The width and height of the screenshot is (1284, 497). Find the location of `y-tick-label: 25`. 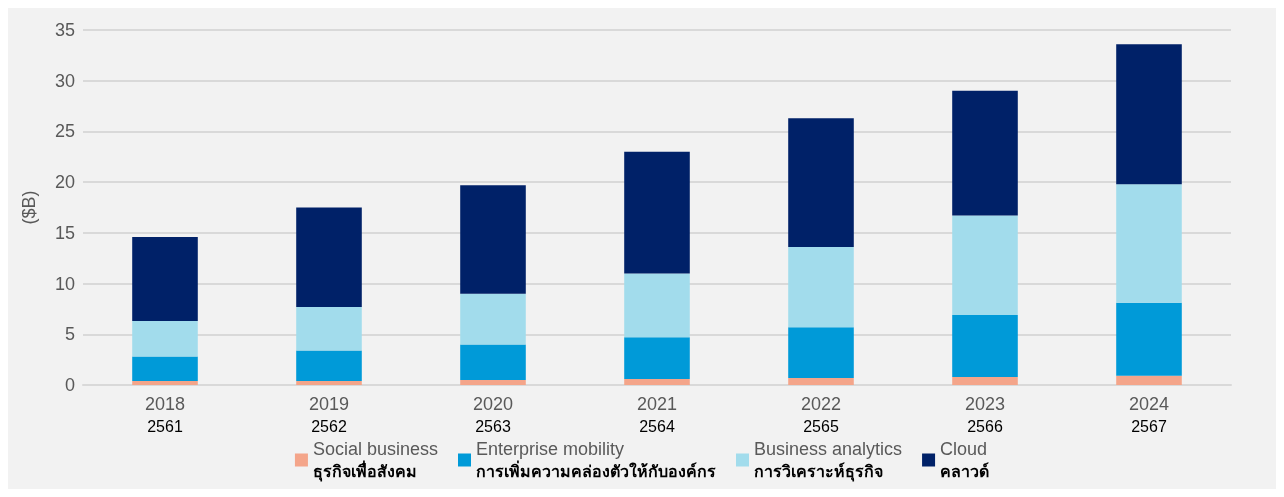

y-tick-label: 25 is located at coordinates (64, 131).